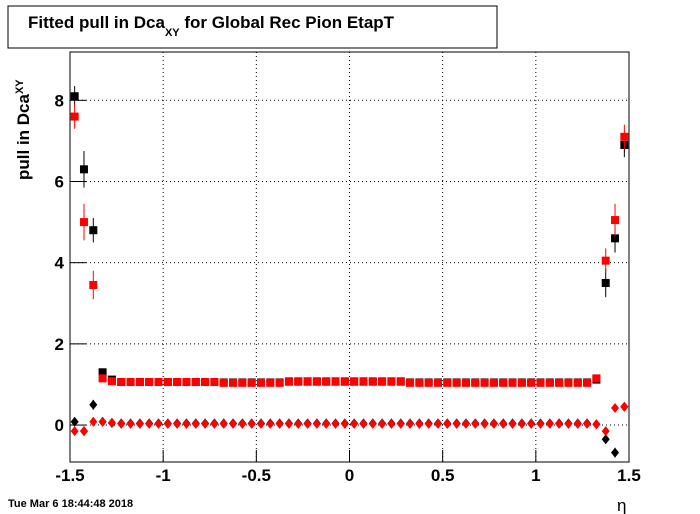 The width and height of the screenshot is (700, 514). I want to click on y-axis-label: pull in DcaXY, so click(23, 129).